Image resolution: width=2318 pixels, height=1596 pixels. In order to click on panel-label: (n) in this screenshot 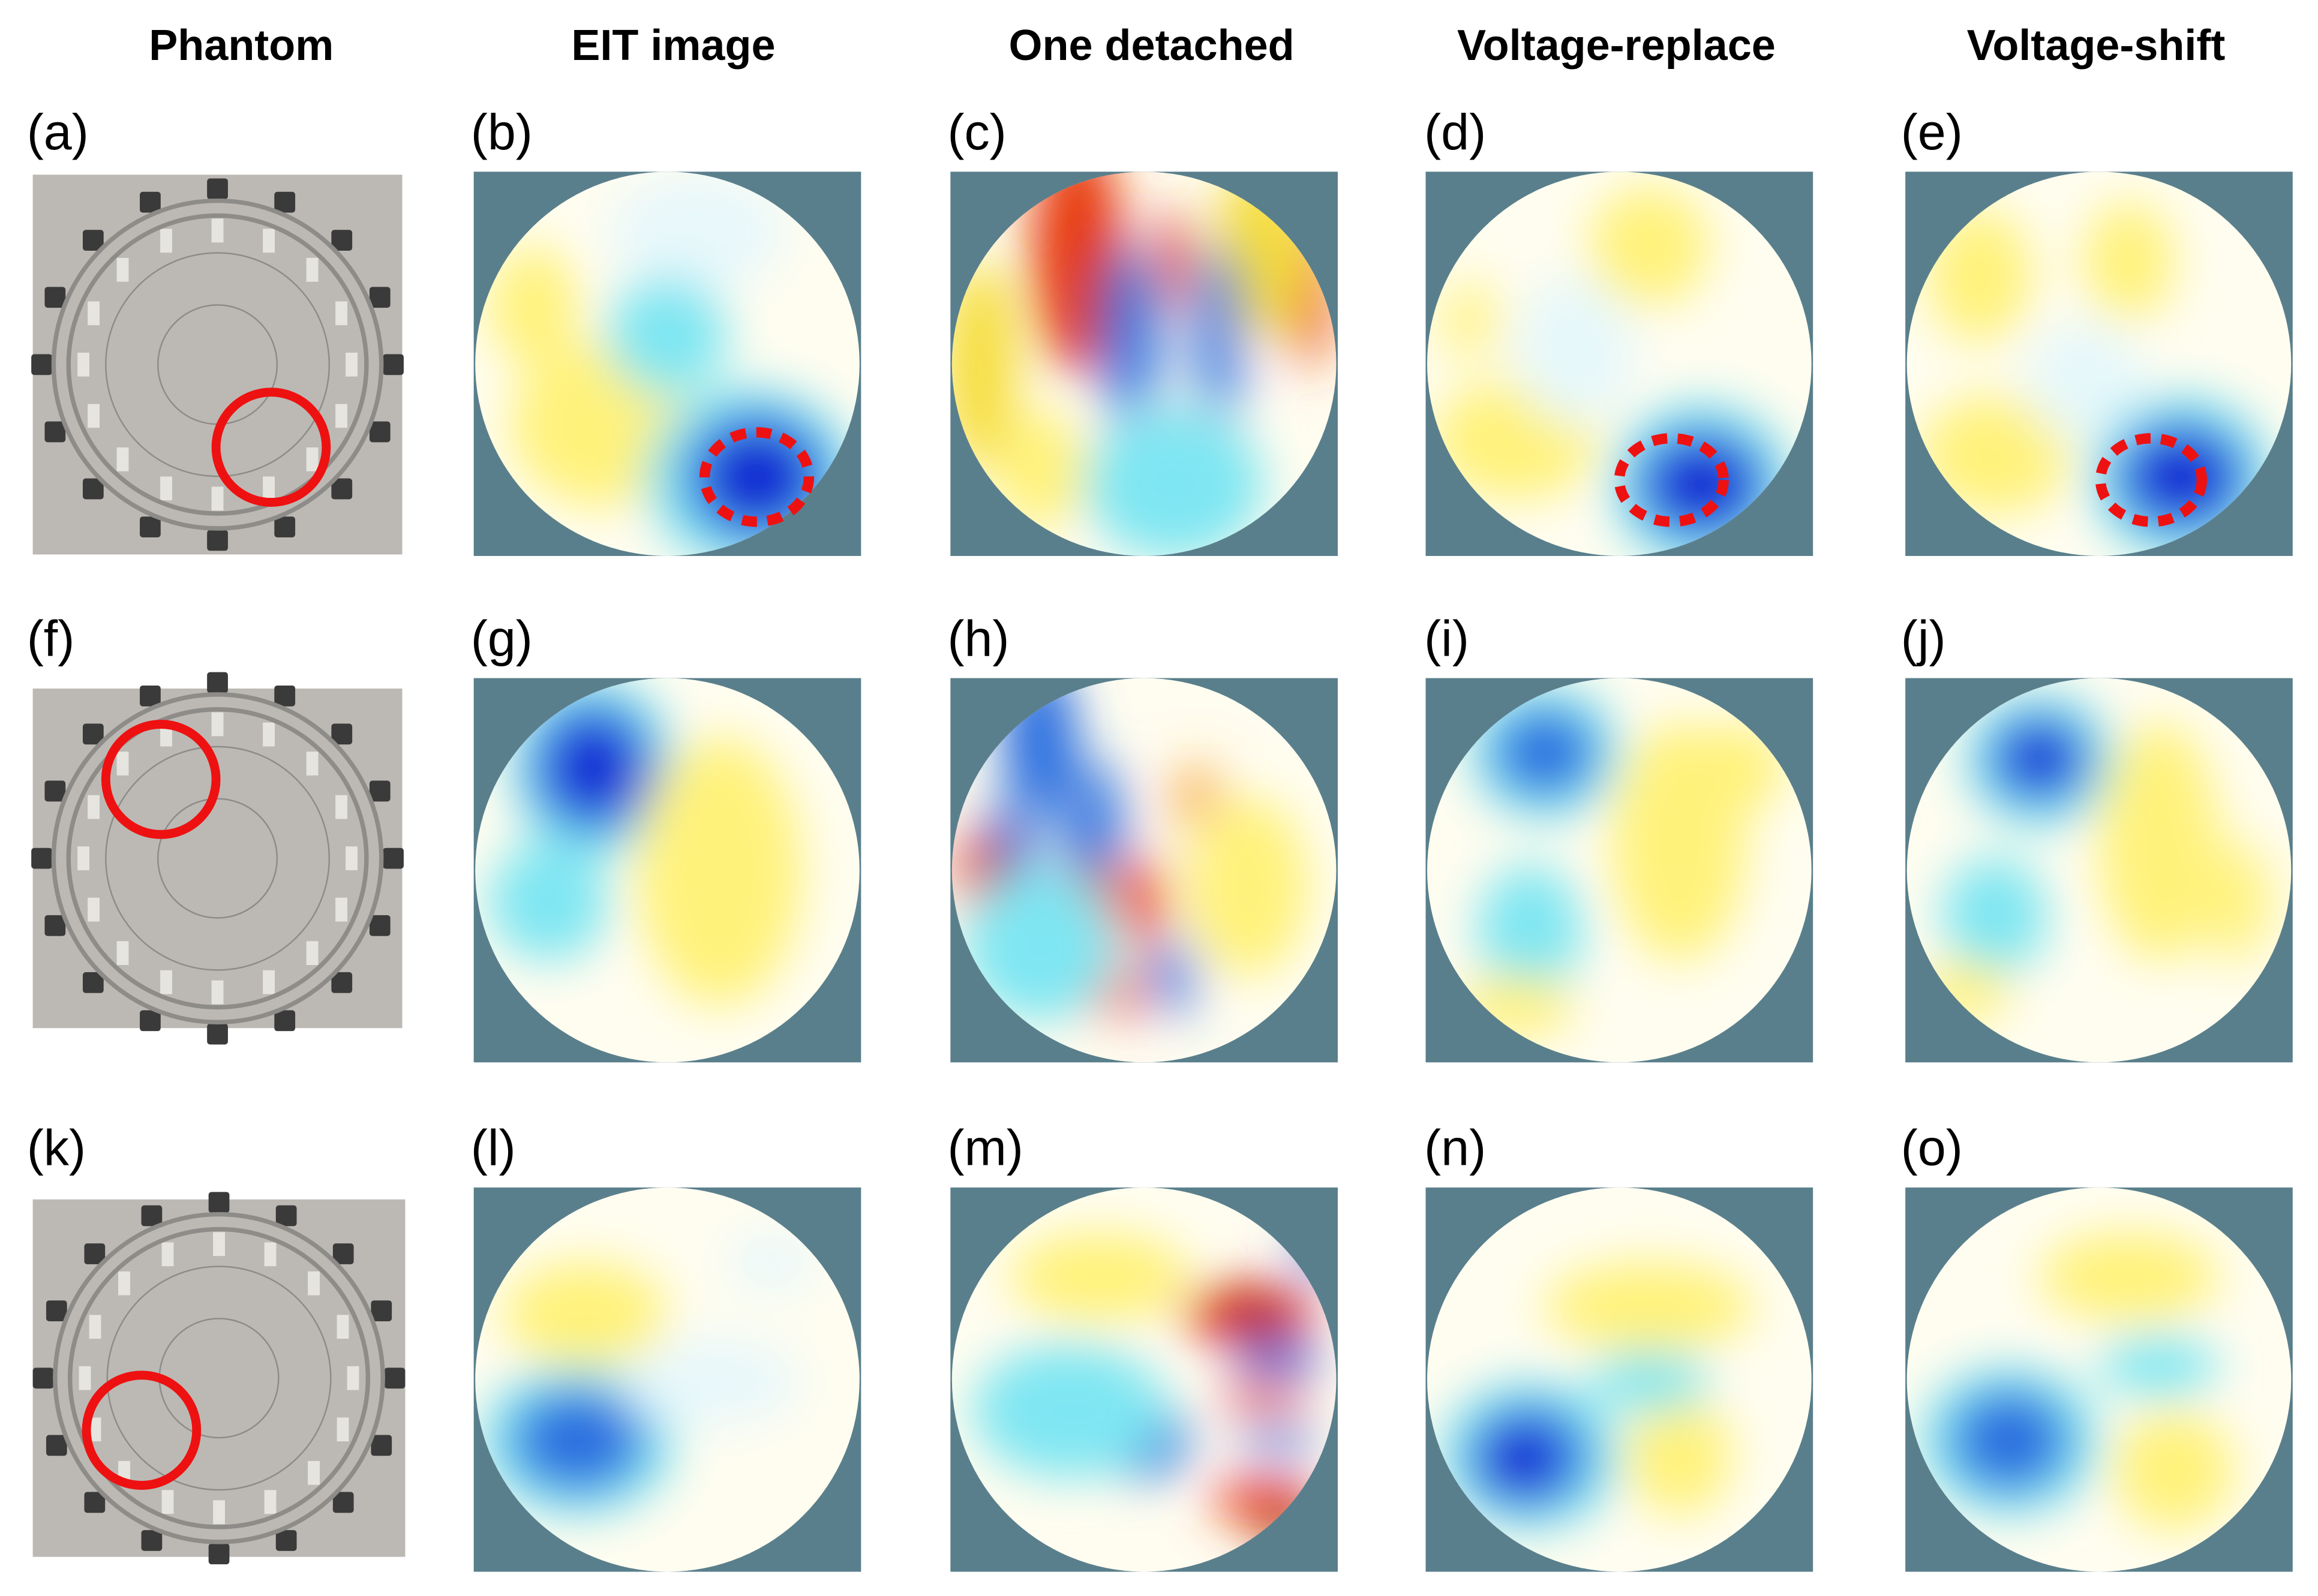, I will do `click(1455, 1148)`.